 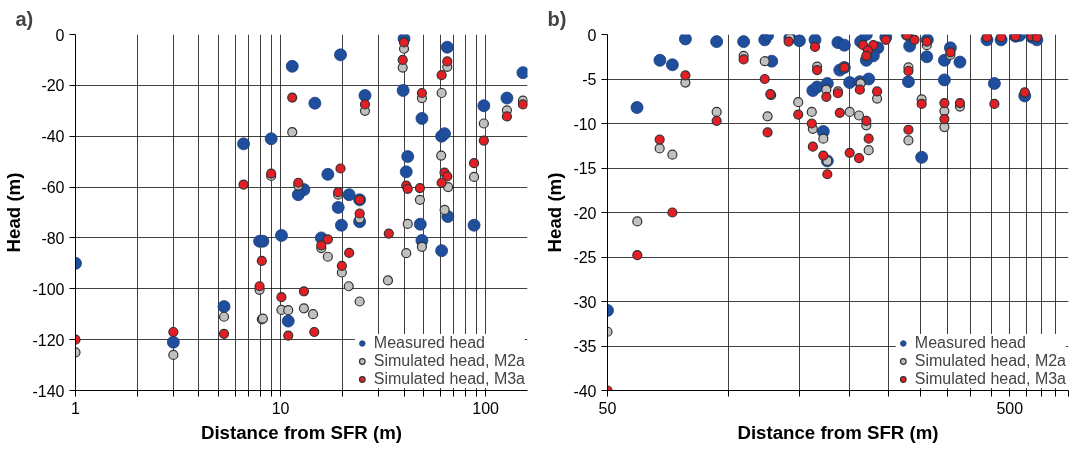 I want to click on y-tick-label: -100, so click(x=48, y=289).